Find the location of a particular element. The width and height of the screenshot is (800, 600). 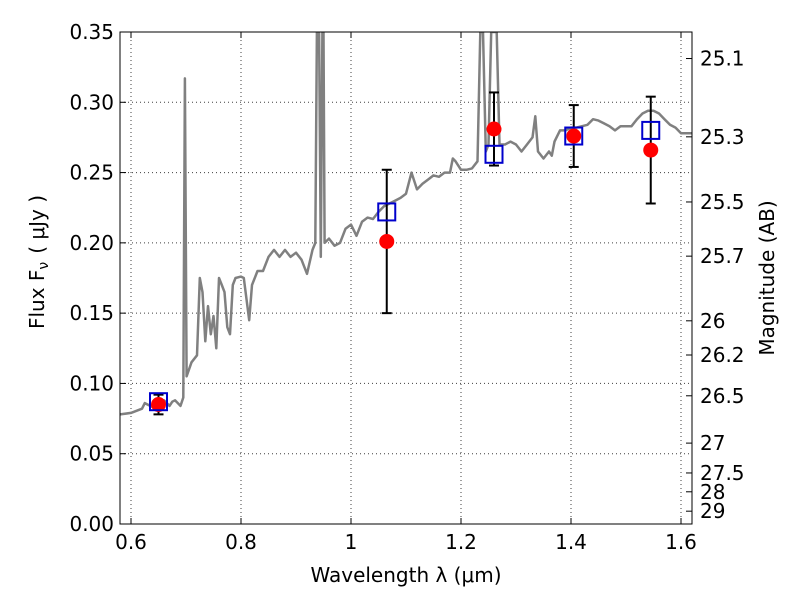

x-tick-label: 0.6 is located at coordinates (131, 542).